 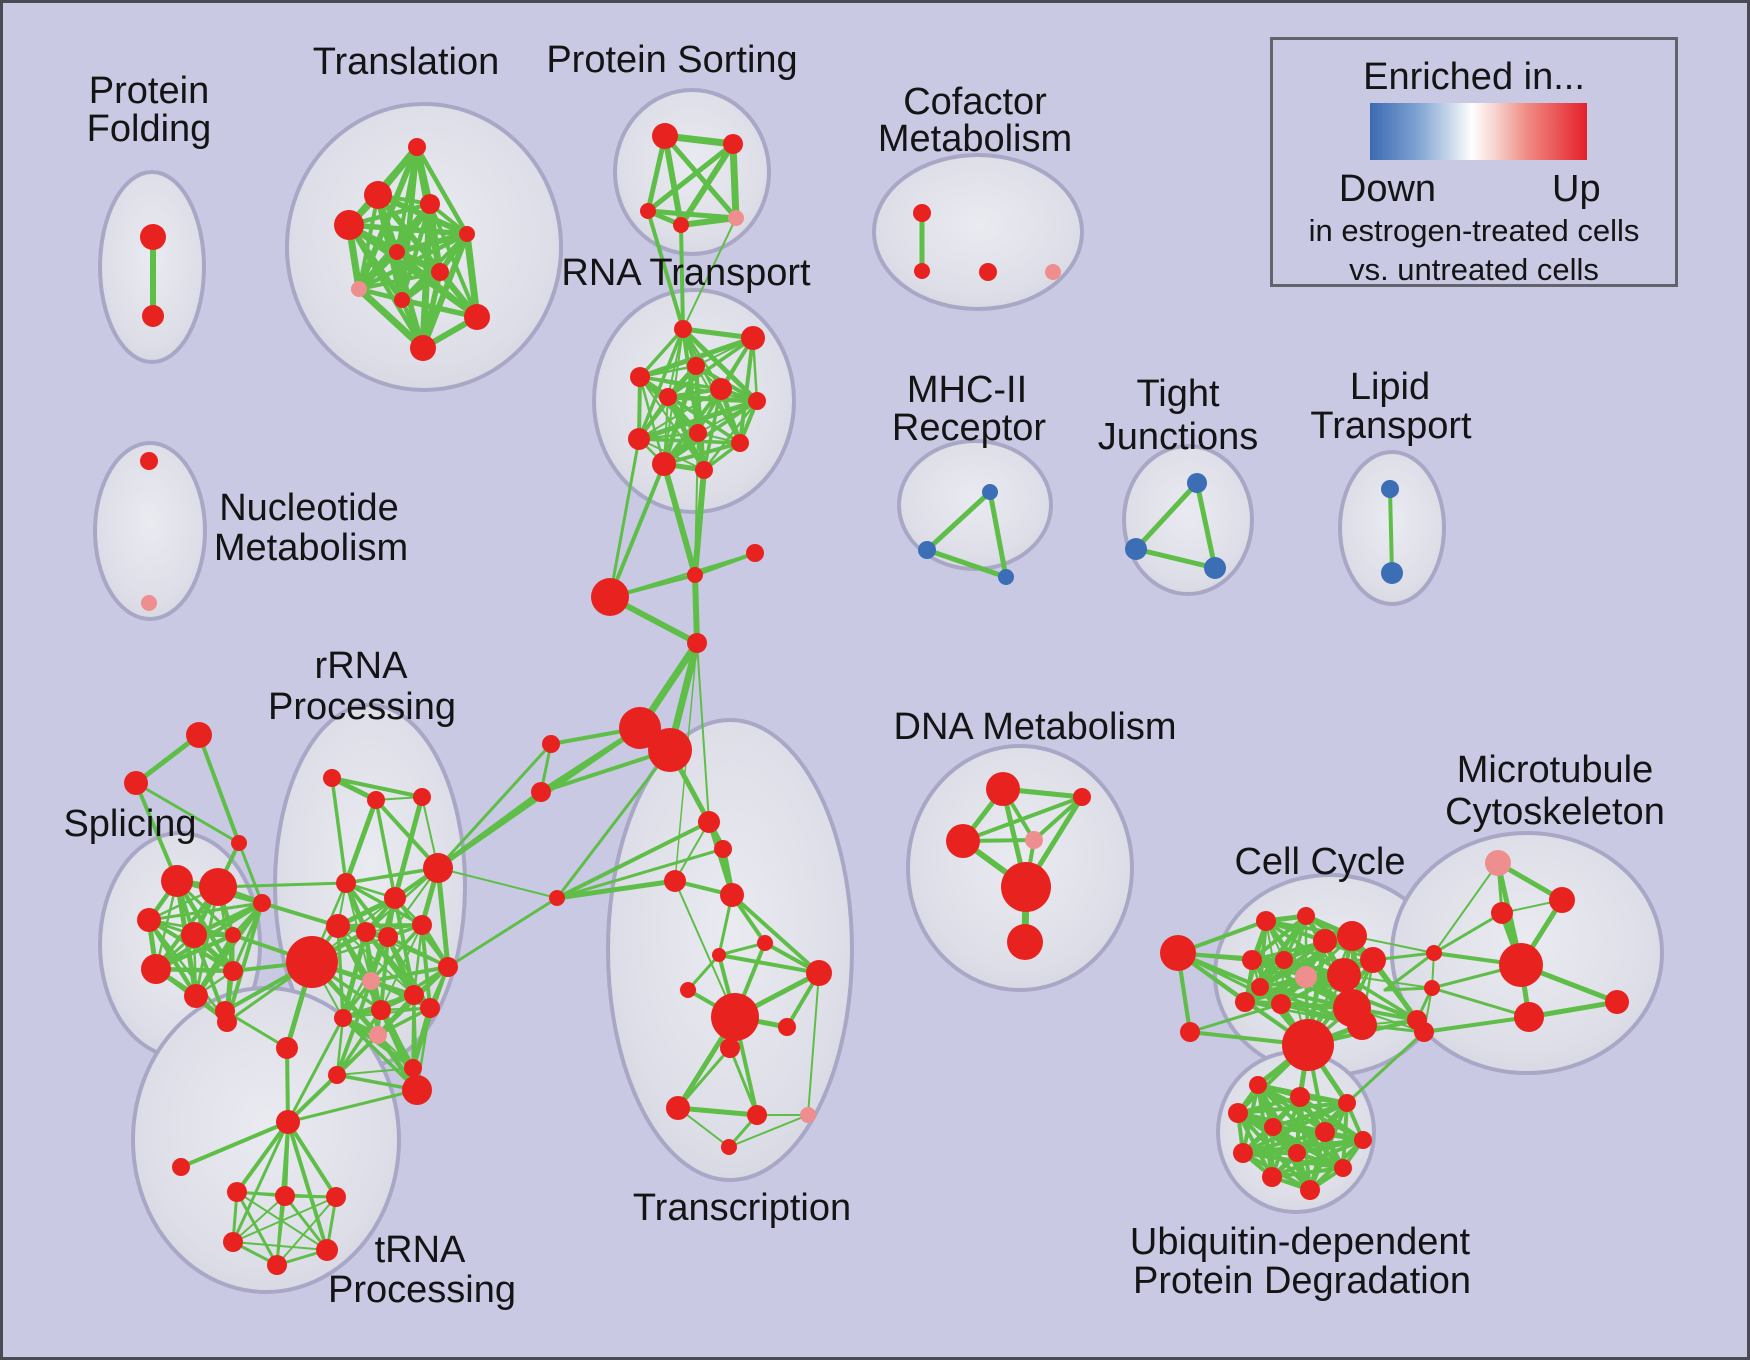 I want to click on cluster-ellipse-tight-junctions, so click(x=1188, y=520).